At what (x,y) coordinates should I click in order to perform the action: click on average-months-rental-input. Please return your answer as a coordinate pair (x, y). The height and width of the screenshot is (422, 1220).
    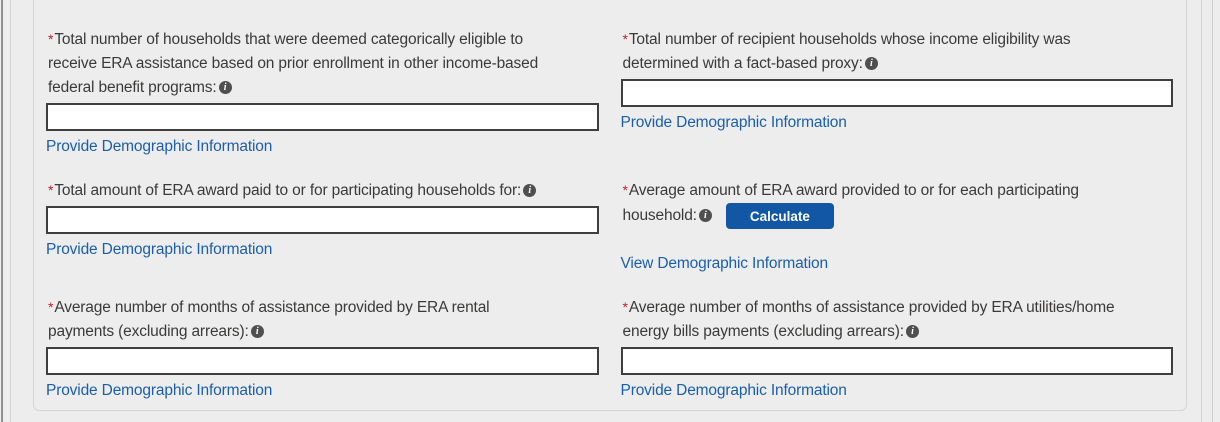
    Looking at the image, I should click on (322, 361).